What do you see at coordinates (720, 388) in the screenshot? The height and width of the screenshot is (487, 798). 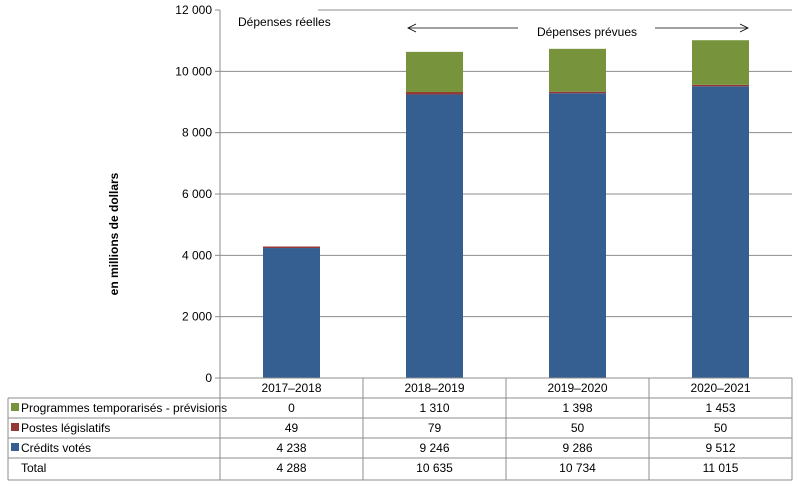 I see `x-tick-label: 2020–2021` at bounding box center [720, 388].